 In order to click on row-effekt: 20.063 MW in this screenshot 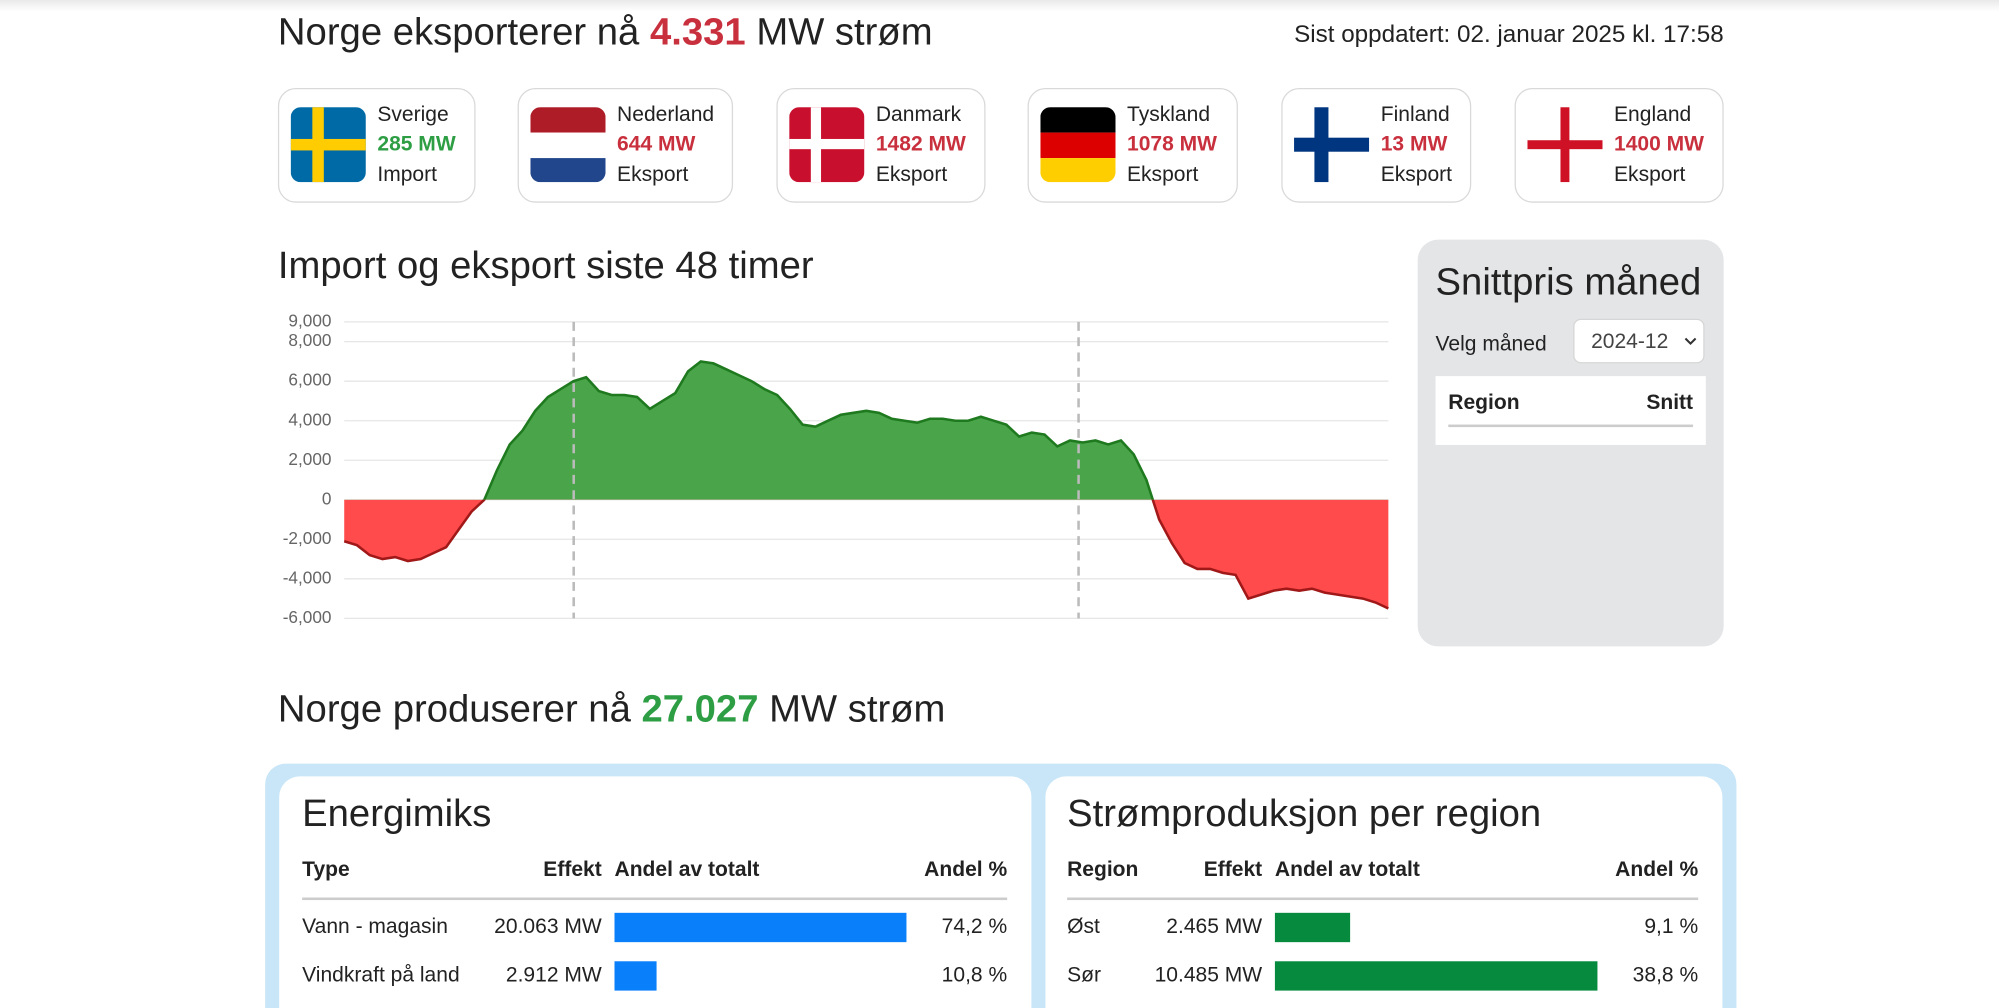, I will do `click(548, 927)`.